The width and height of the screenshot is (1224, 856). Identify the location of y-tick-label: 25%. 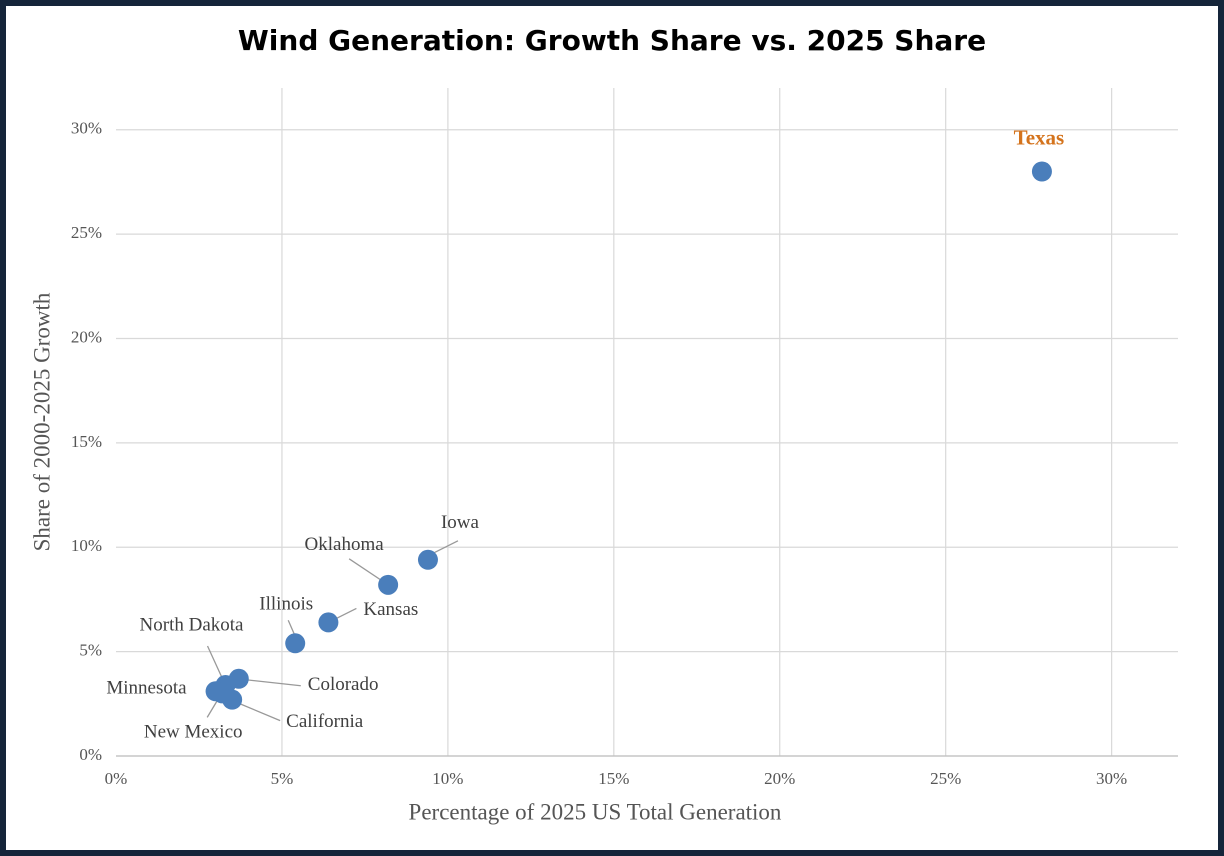
(86, 232).